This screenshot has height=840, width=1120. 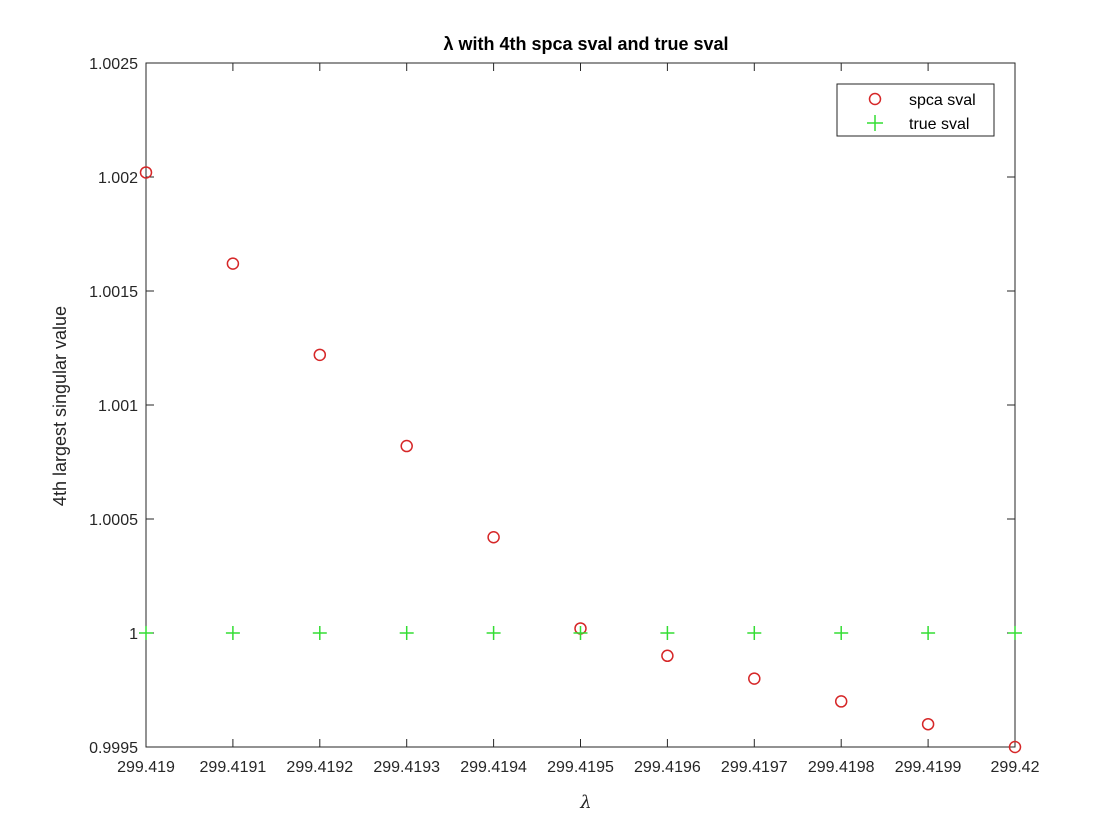 I want to click on x-tick-label: 299.4196, so click(x=667, y=767).